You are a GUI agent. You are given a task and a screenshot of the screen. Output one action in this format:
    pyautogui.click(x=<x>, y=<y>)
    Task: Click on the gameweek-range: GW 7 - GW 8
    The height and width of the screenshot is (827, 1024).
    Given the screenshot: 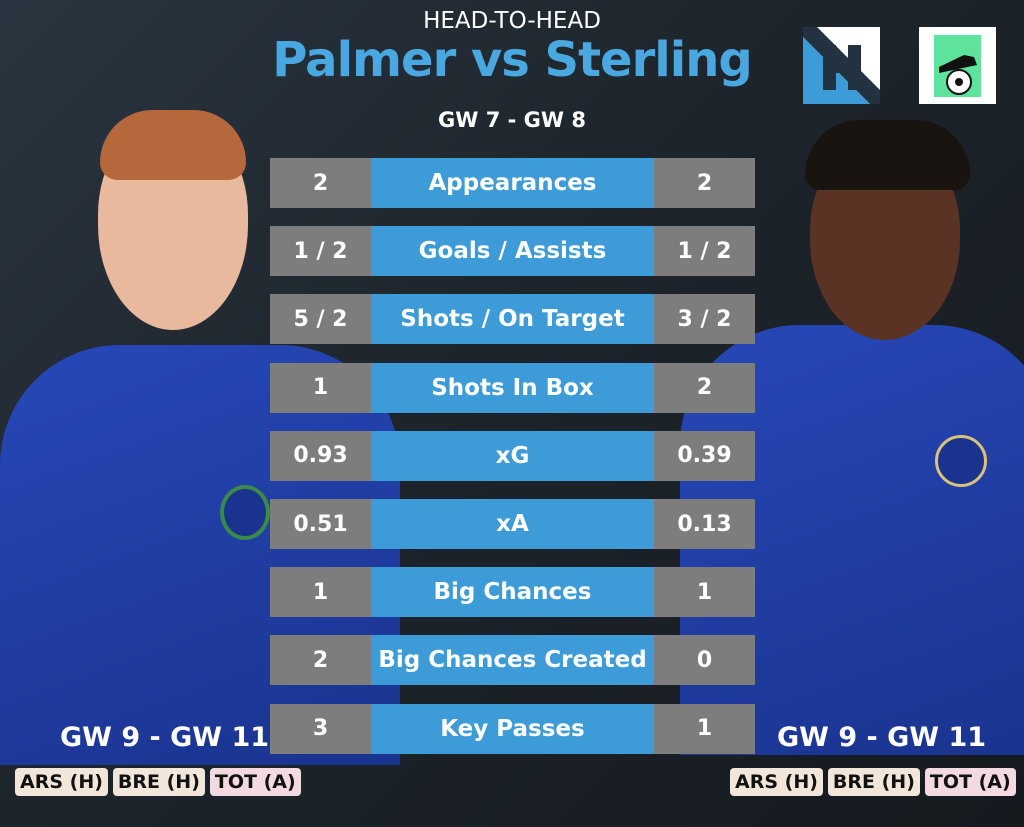 What is the action you would take?
    pyautogui.click(x=512, y=120)
    